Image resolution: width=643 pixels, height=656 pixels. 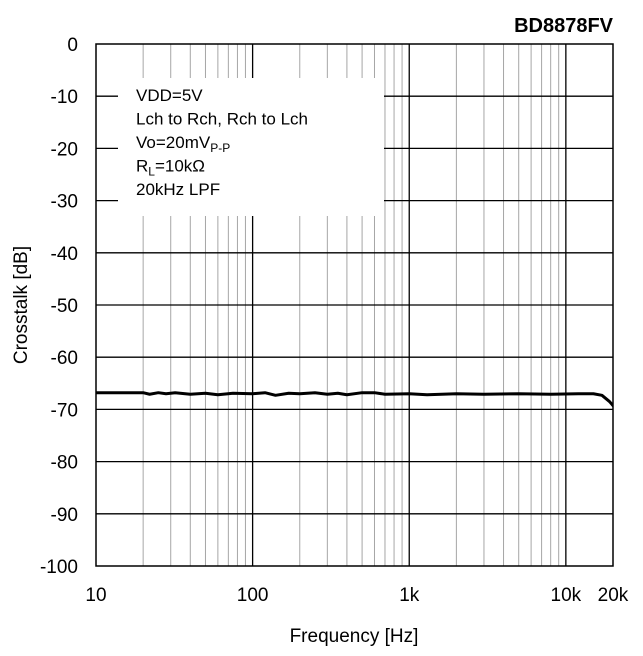 What do you see at coordinates (170, 168) in the screenshot?
I see `annotation-line: RL=10kΩ` at bounding box center [170, 168].